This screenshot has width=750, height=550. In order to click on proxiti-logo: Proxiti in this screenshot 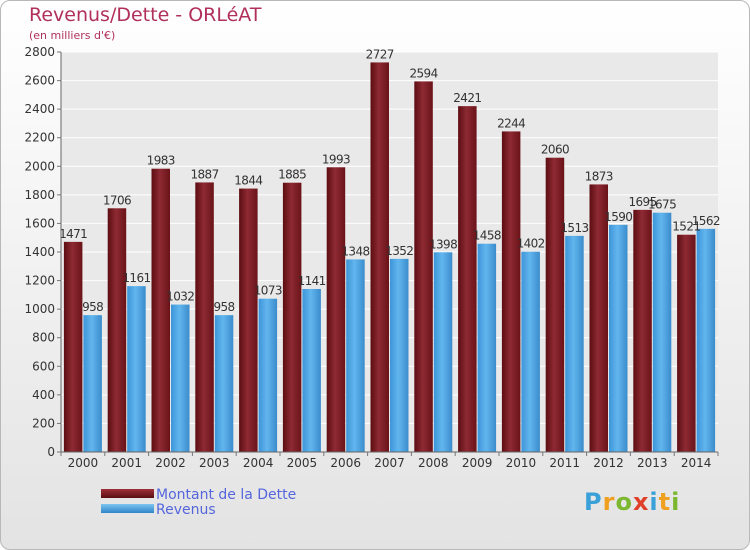, I will do `click(632, 502)`.